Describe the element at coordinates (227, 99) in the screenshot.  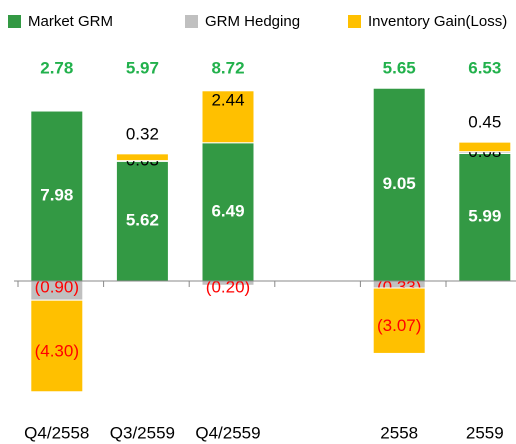
I see `data-label: 2.44` at that location.